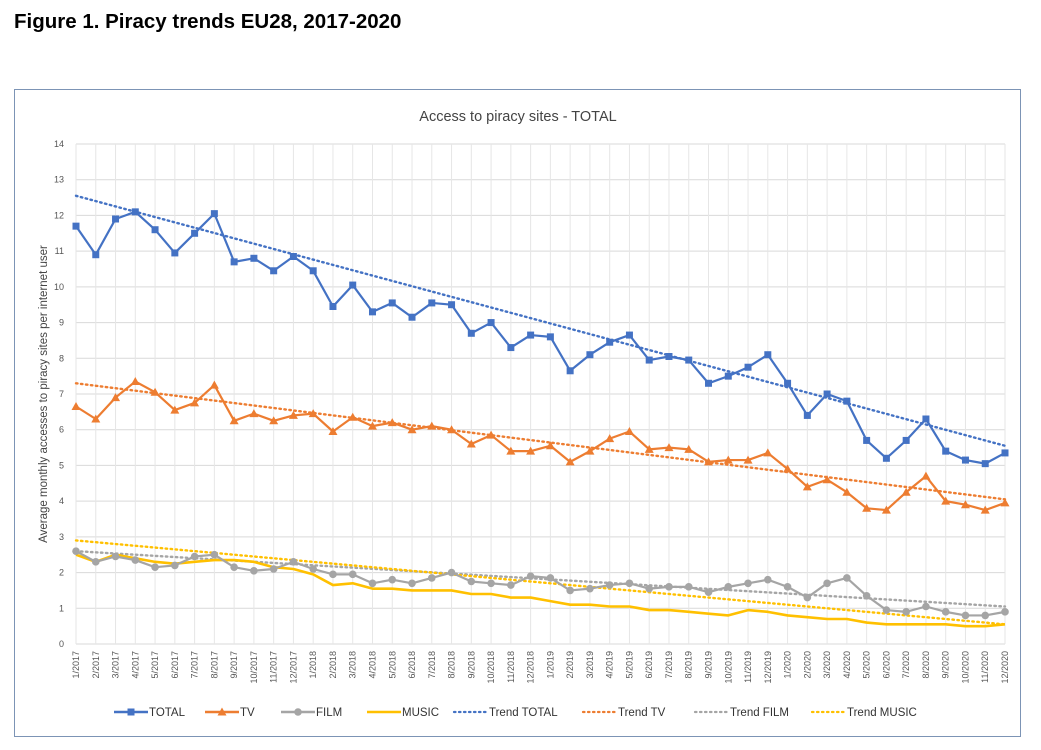  What do you see at coordinates (372, 665) in the screenshot?
I see `x-tick-label: 4/2018` at bounding box center [372, 665].